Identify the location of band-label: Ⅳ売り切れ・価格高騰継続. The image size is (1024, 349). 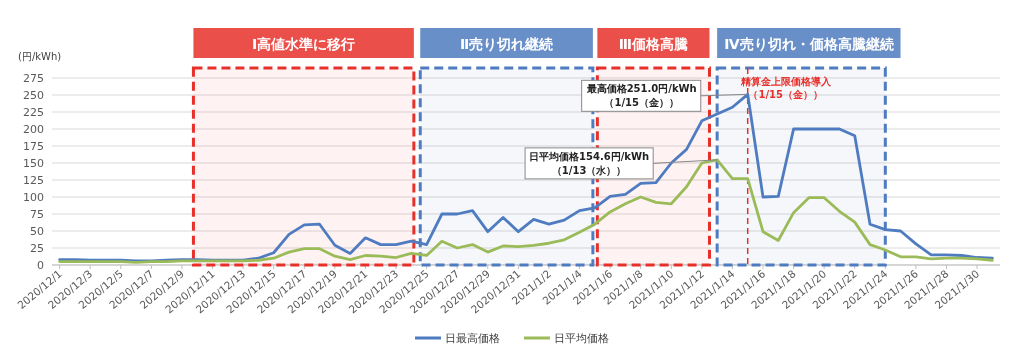
(809, 44).